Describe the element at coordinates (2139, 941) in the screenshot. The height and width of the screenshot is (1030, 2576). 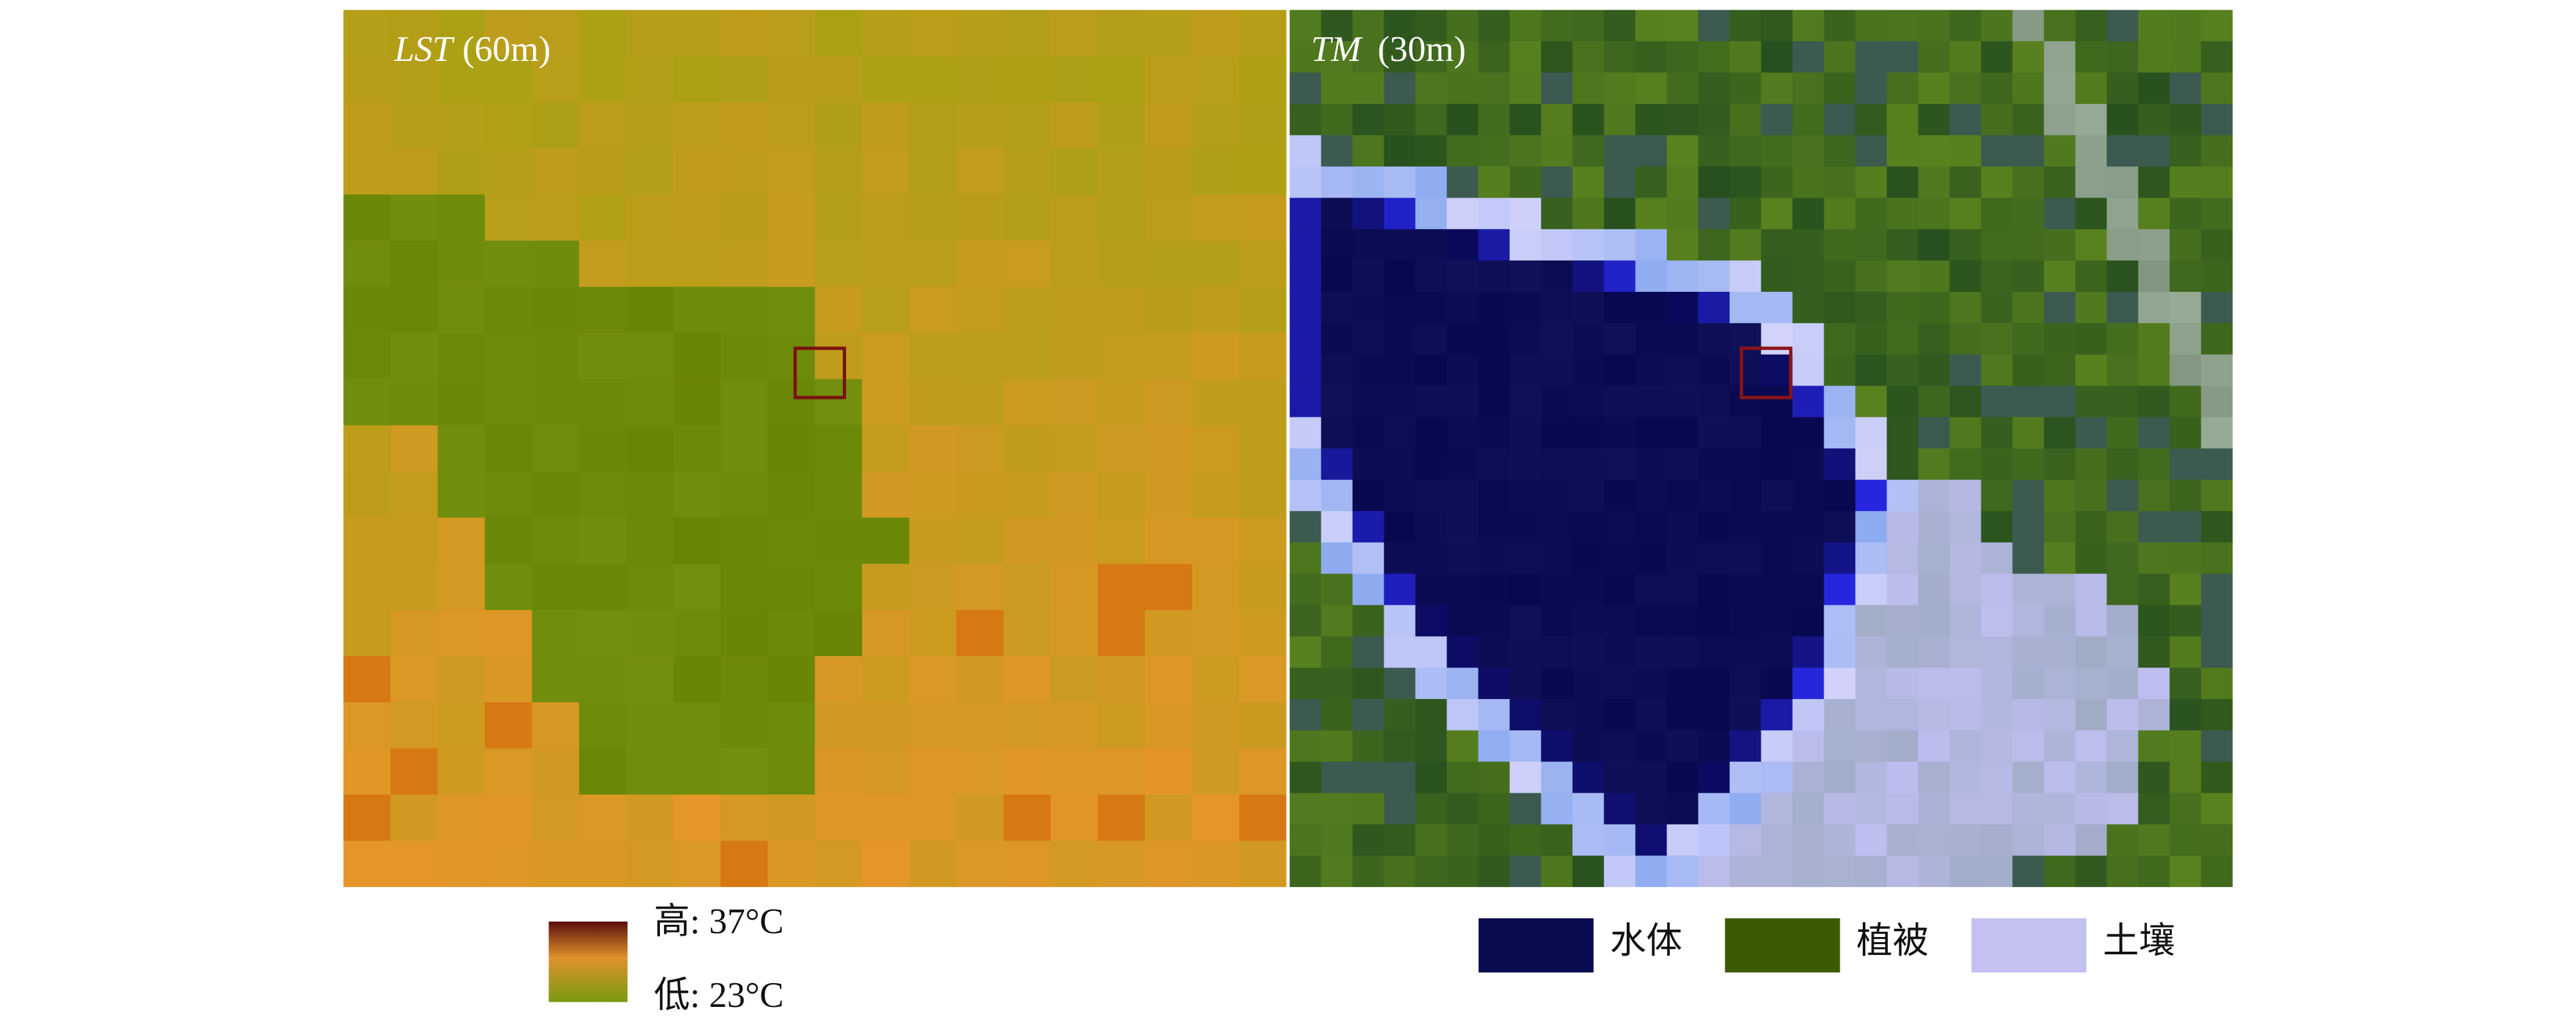
I see `class-label: 土壤` at that location.